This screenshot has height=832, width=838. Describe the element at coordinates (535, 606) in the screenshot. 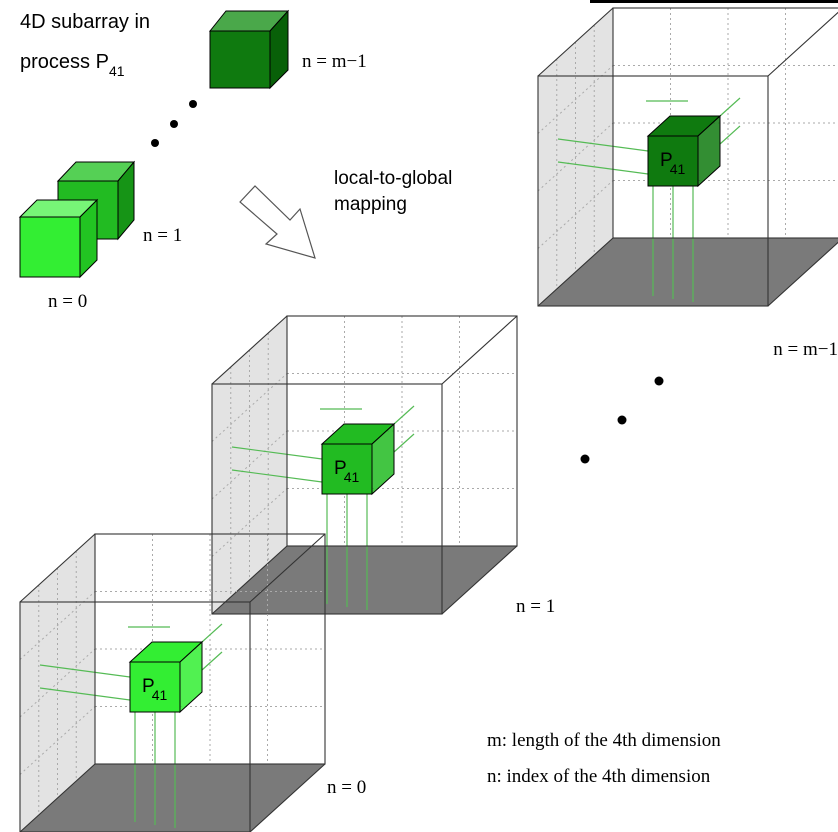

I see `global-label-1: n = 1` at that location.